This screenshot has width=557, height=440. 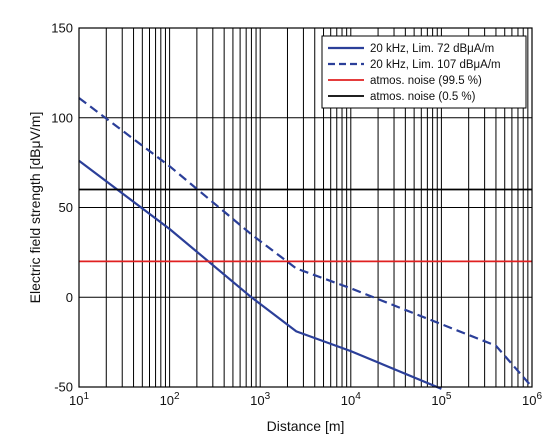 What do you see at coordinates (423, 97) in the screenshot?
I see `legend-label: atmos. noise (0.5 %)` at bounding box center [423, 97].